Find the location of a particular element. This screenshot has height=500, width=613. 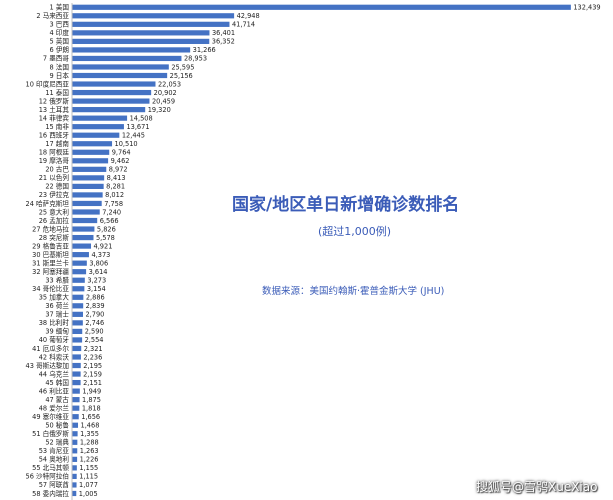

category-label: 38 比利时 is located at coordinates (54, 322).